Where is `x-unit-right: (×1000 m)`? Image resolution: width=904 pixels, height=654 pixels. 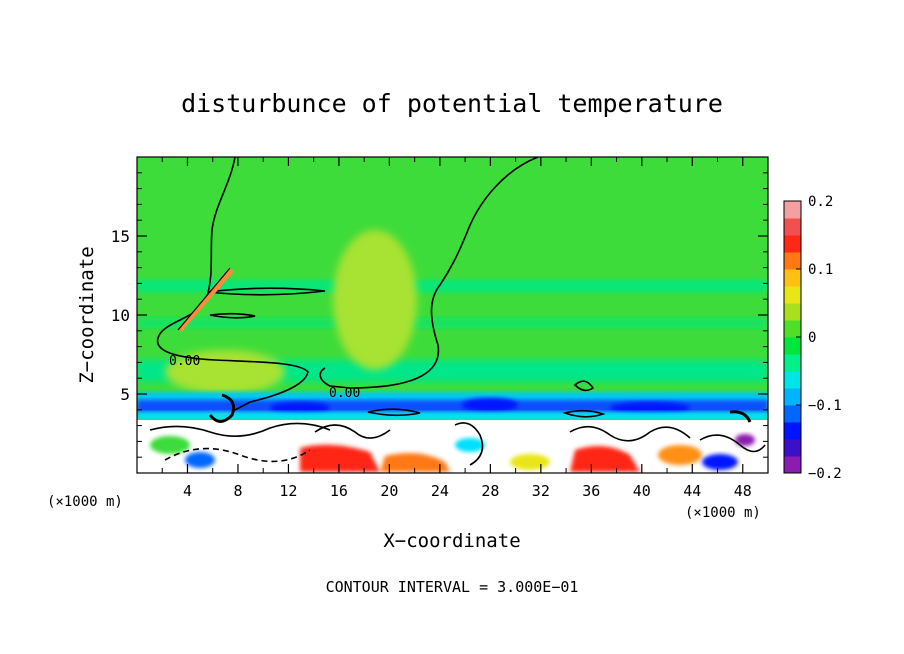 x-unit-right: (×1000 m) is located at coordinates (723, 513).